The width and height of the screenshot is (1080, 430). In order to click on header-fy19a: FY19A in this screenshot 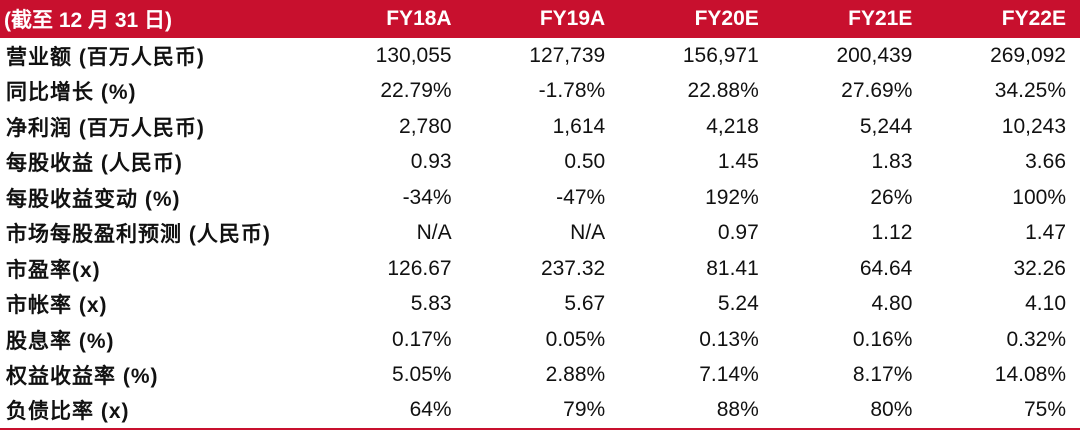, I will do `click(572, 18)`.